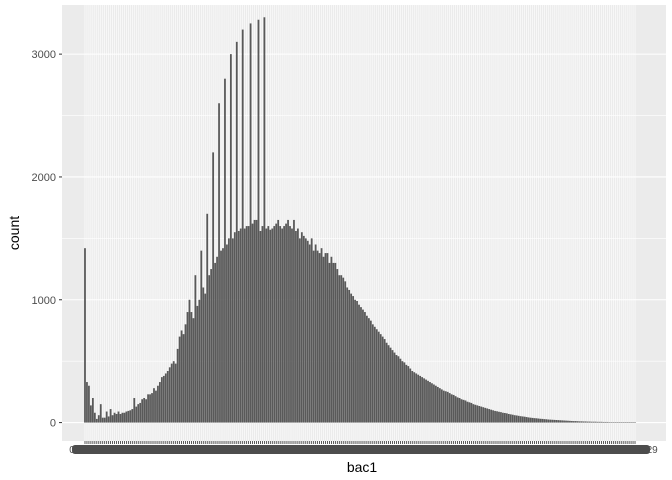 The image size is (672, 480). What do you see at coordinates (47, 239) in the screenshot?
I see `y-axis: 0 1000 2000 3000` at bounding box center [47, 239].